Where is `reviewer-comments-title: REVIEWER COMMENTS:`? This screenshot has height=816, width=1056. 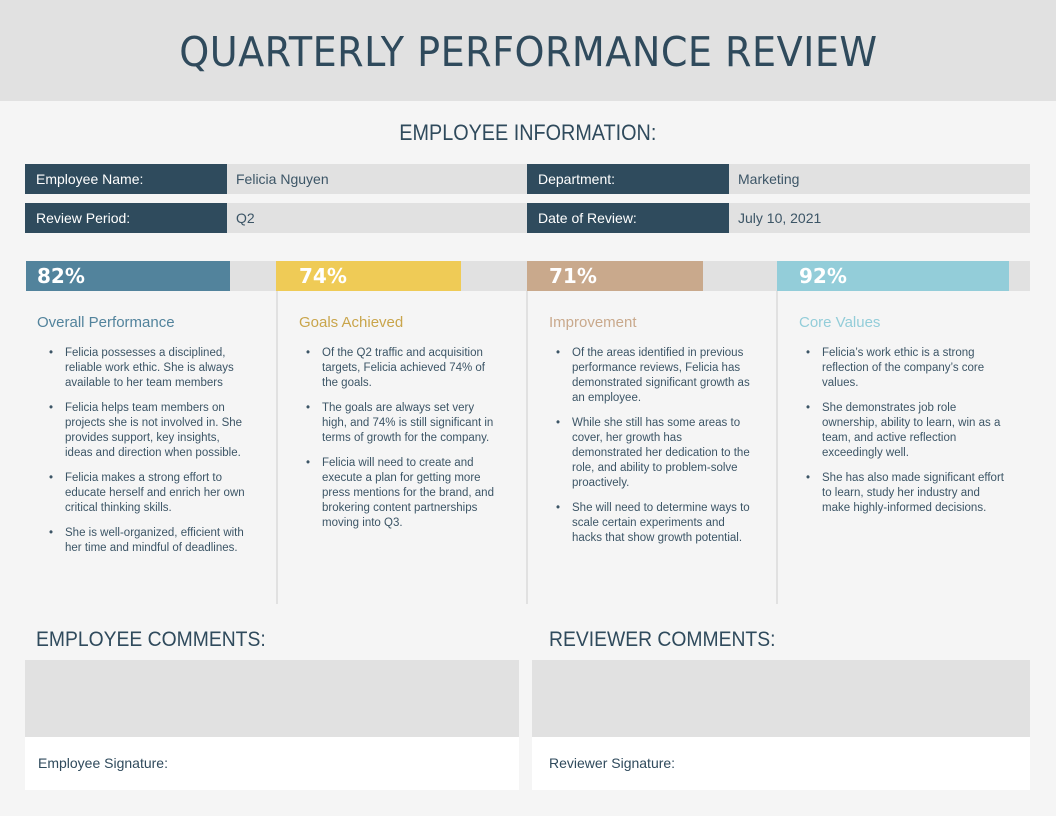
reviewer-comments-title: REVIEWER COMMENTS: is located at coordinates (662, 639).